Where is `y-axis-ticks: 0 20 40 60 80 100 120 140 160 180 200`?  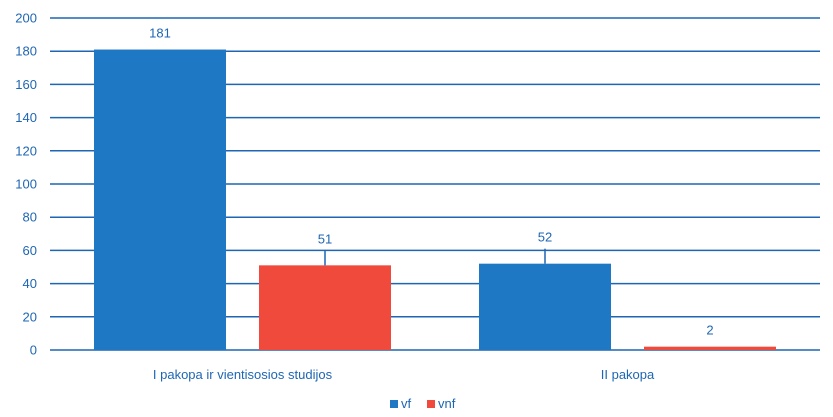
y-axis-ticks: 0 20 40 60 80 100 120 140 160 180 200 is located at coordinates (26, 184).